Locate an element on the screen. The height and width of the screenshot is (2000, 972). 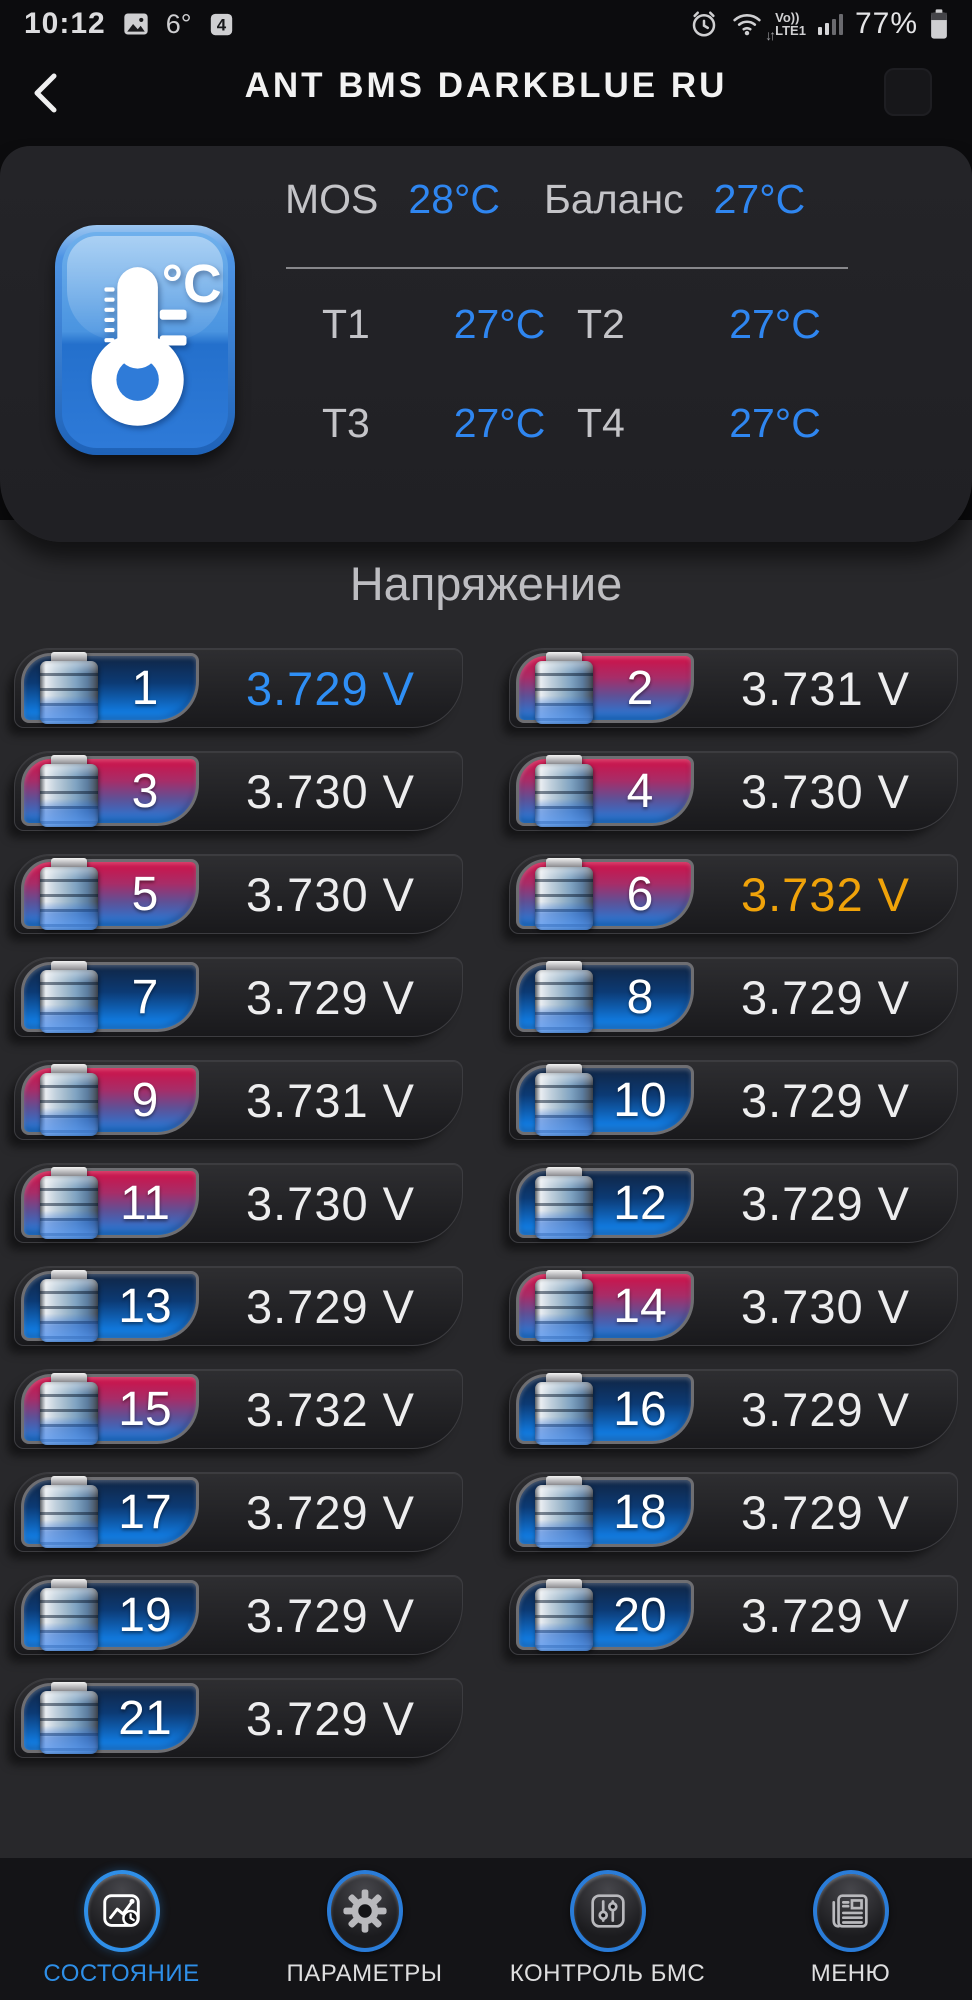
cell-item-14: 14 3.730 V is located at coordinates (733, 1306).